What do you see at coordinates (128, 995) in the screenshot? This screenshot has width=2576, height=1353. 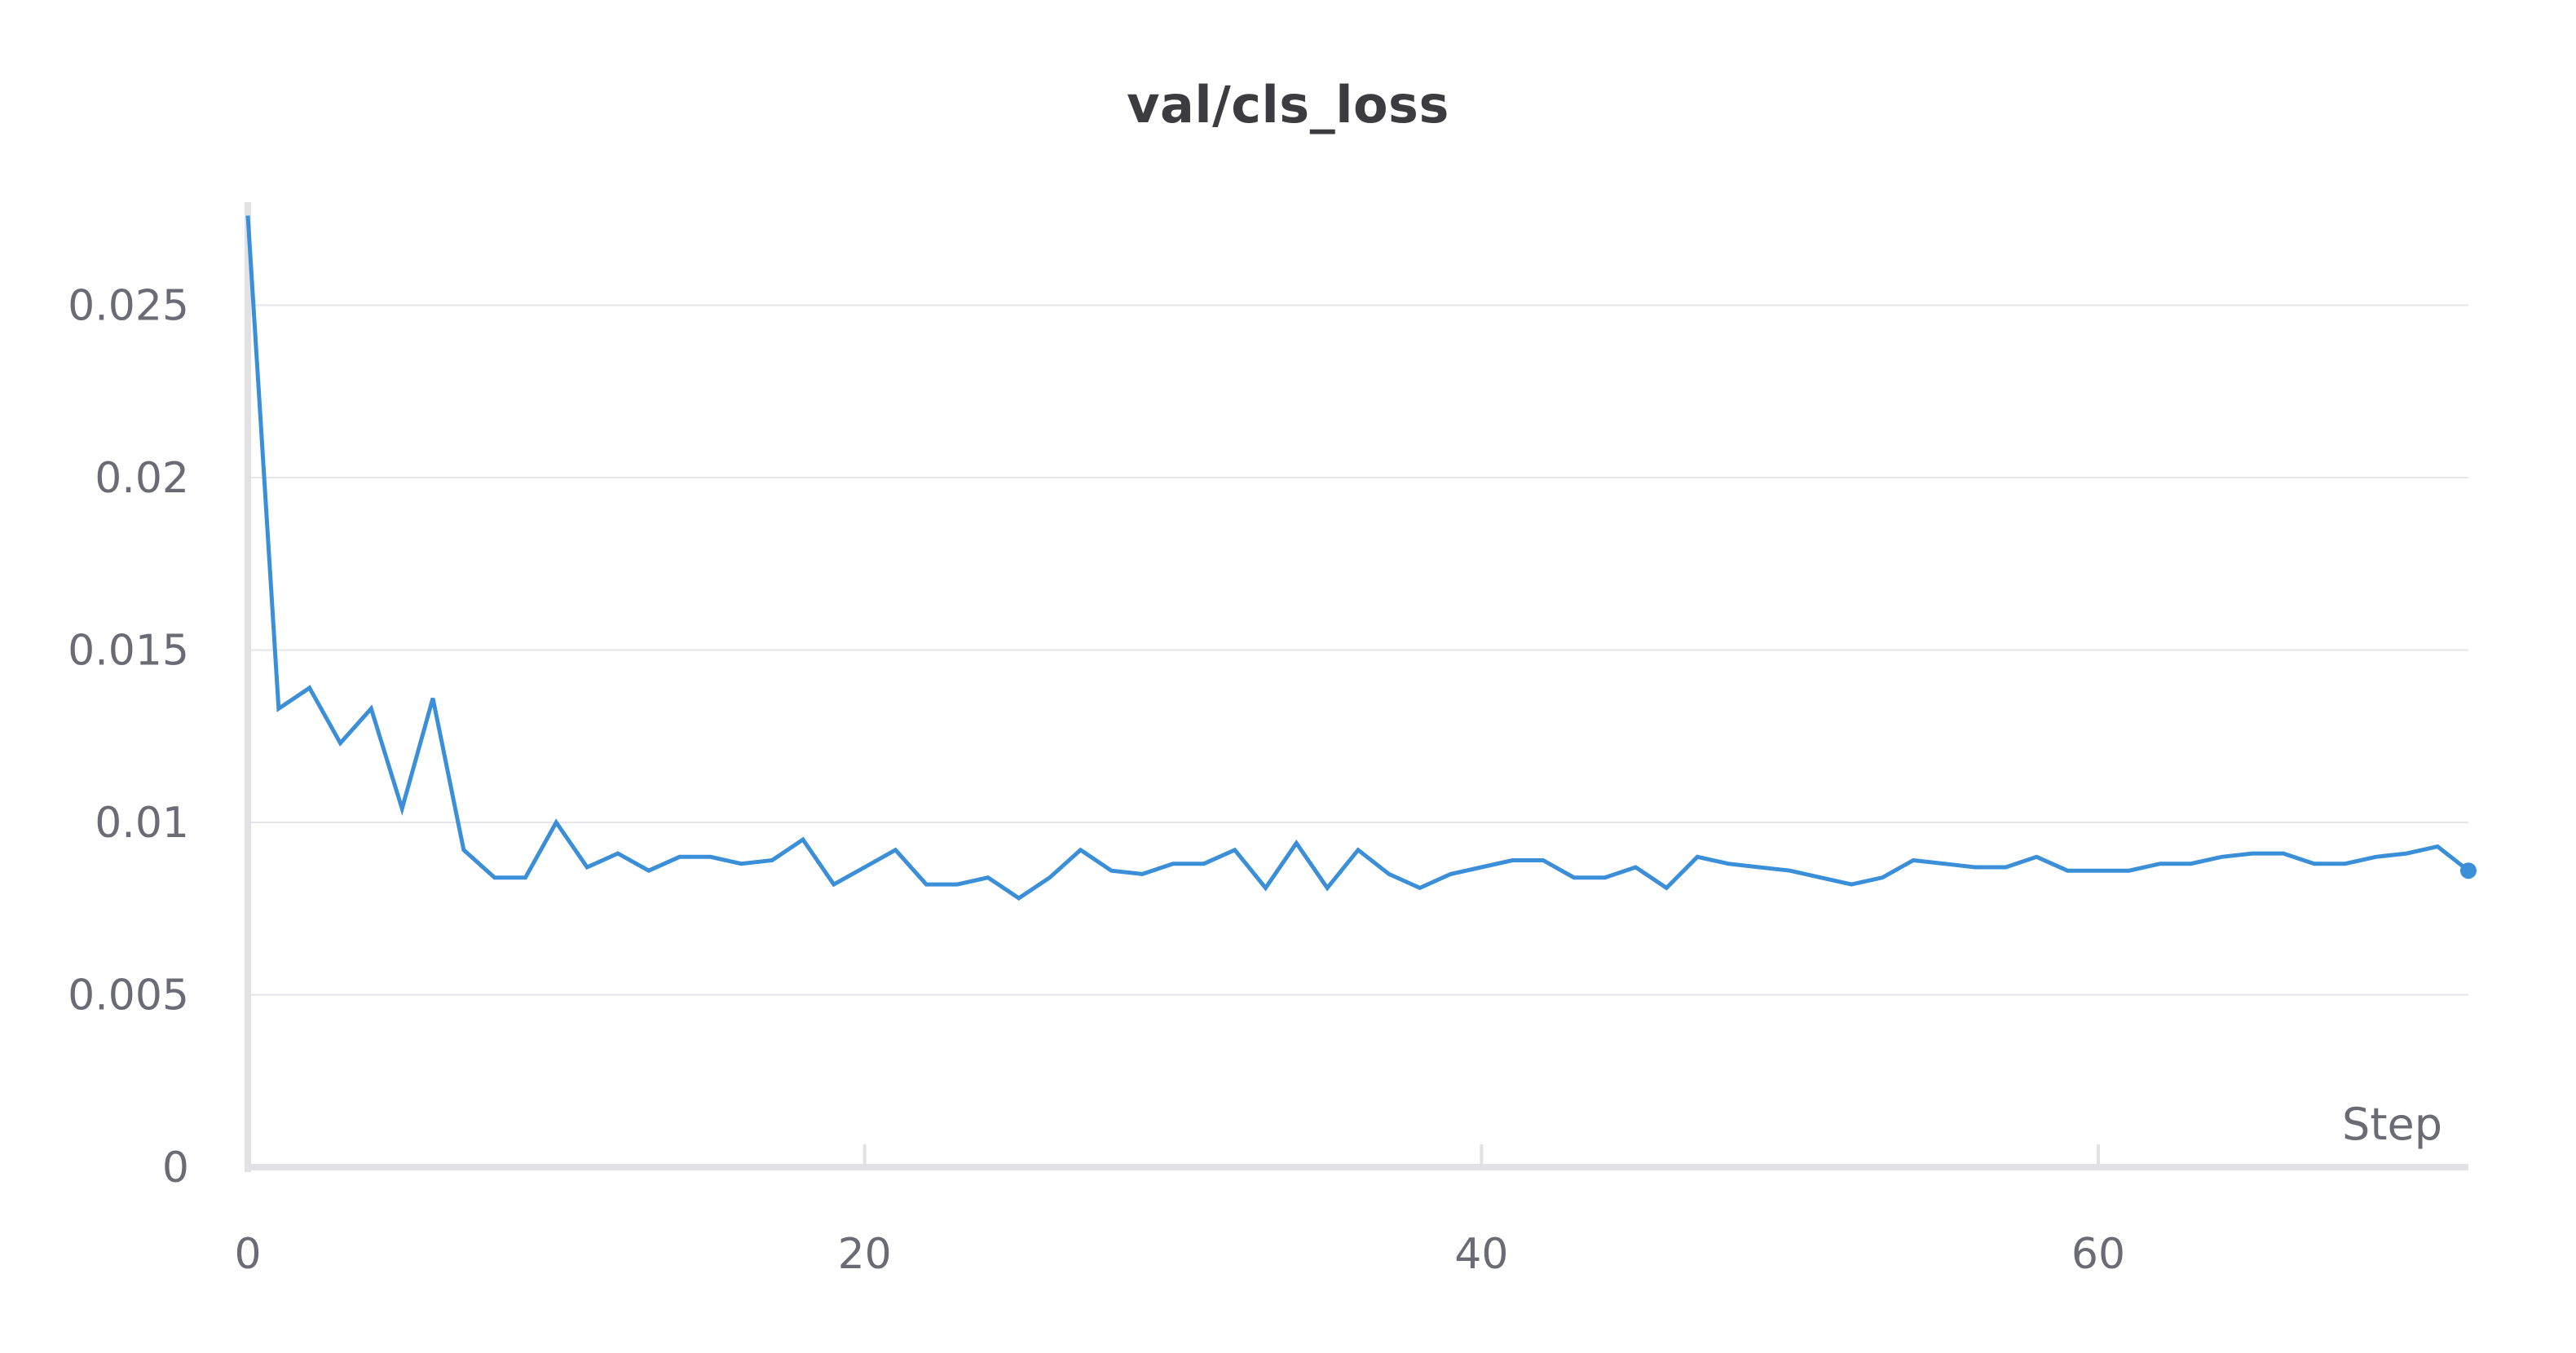 I see `y-tick-label: 0.005` at bounding box center [128, 995].